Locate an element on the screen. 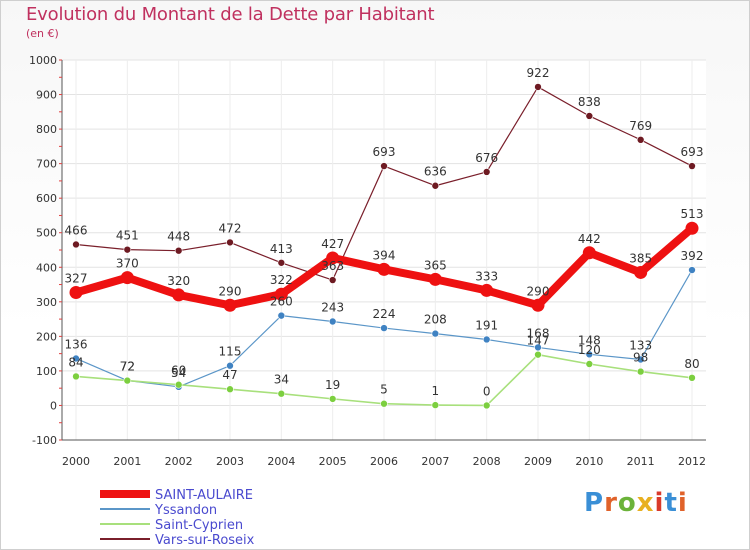 The width and height of the screenshot is (750, 550). data-label: 72 is located at coordinates (127, 367).